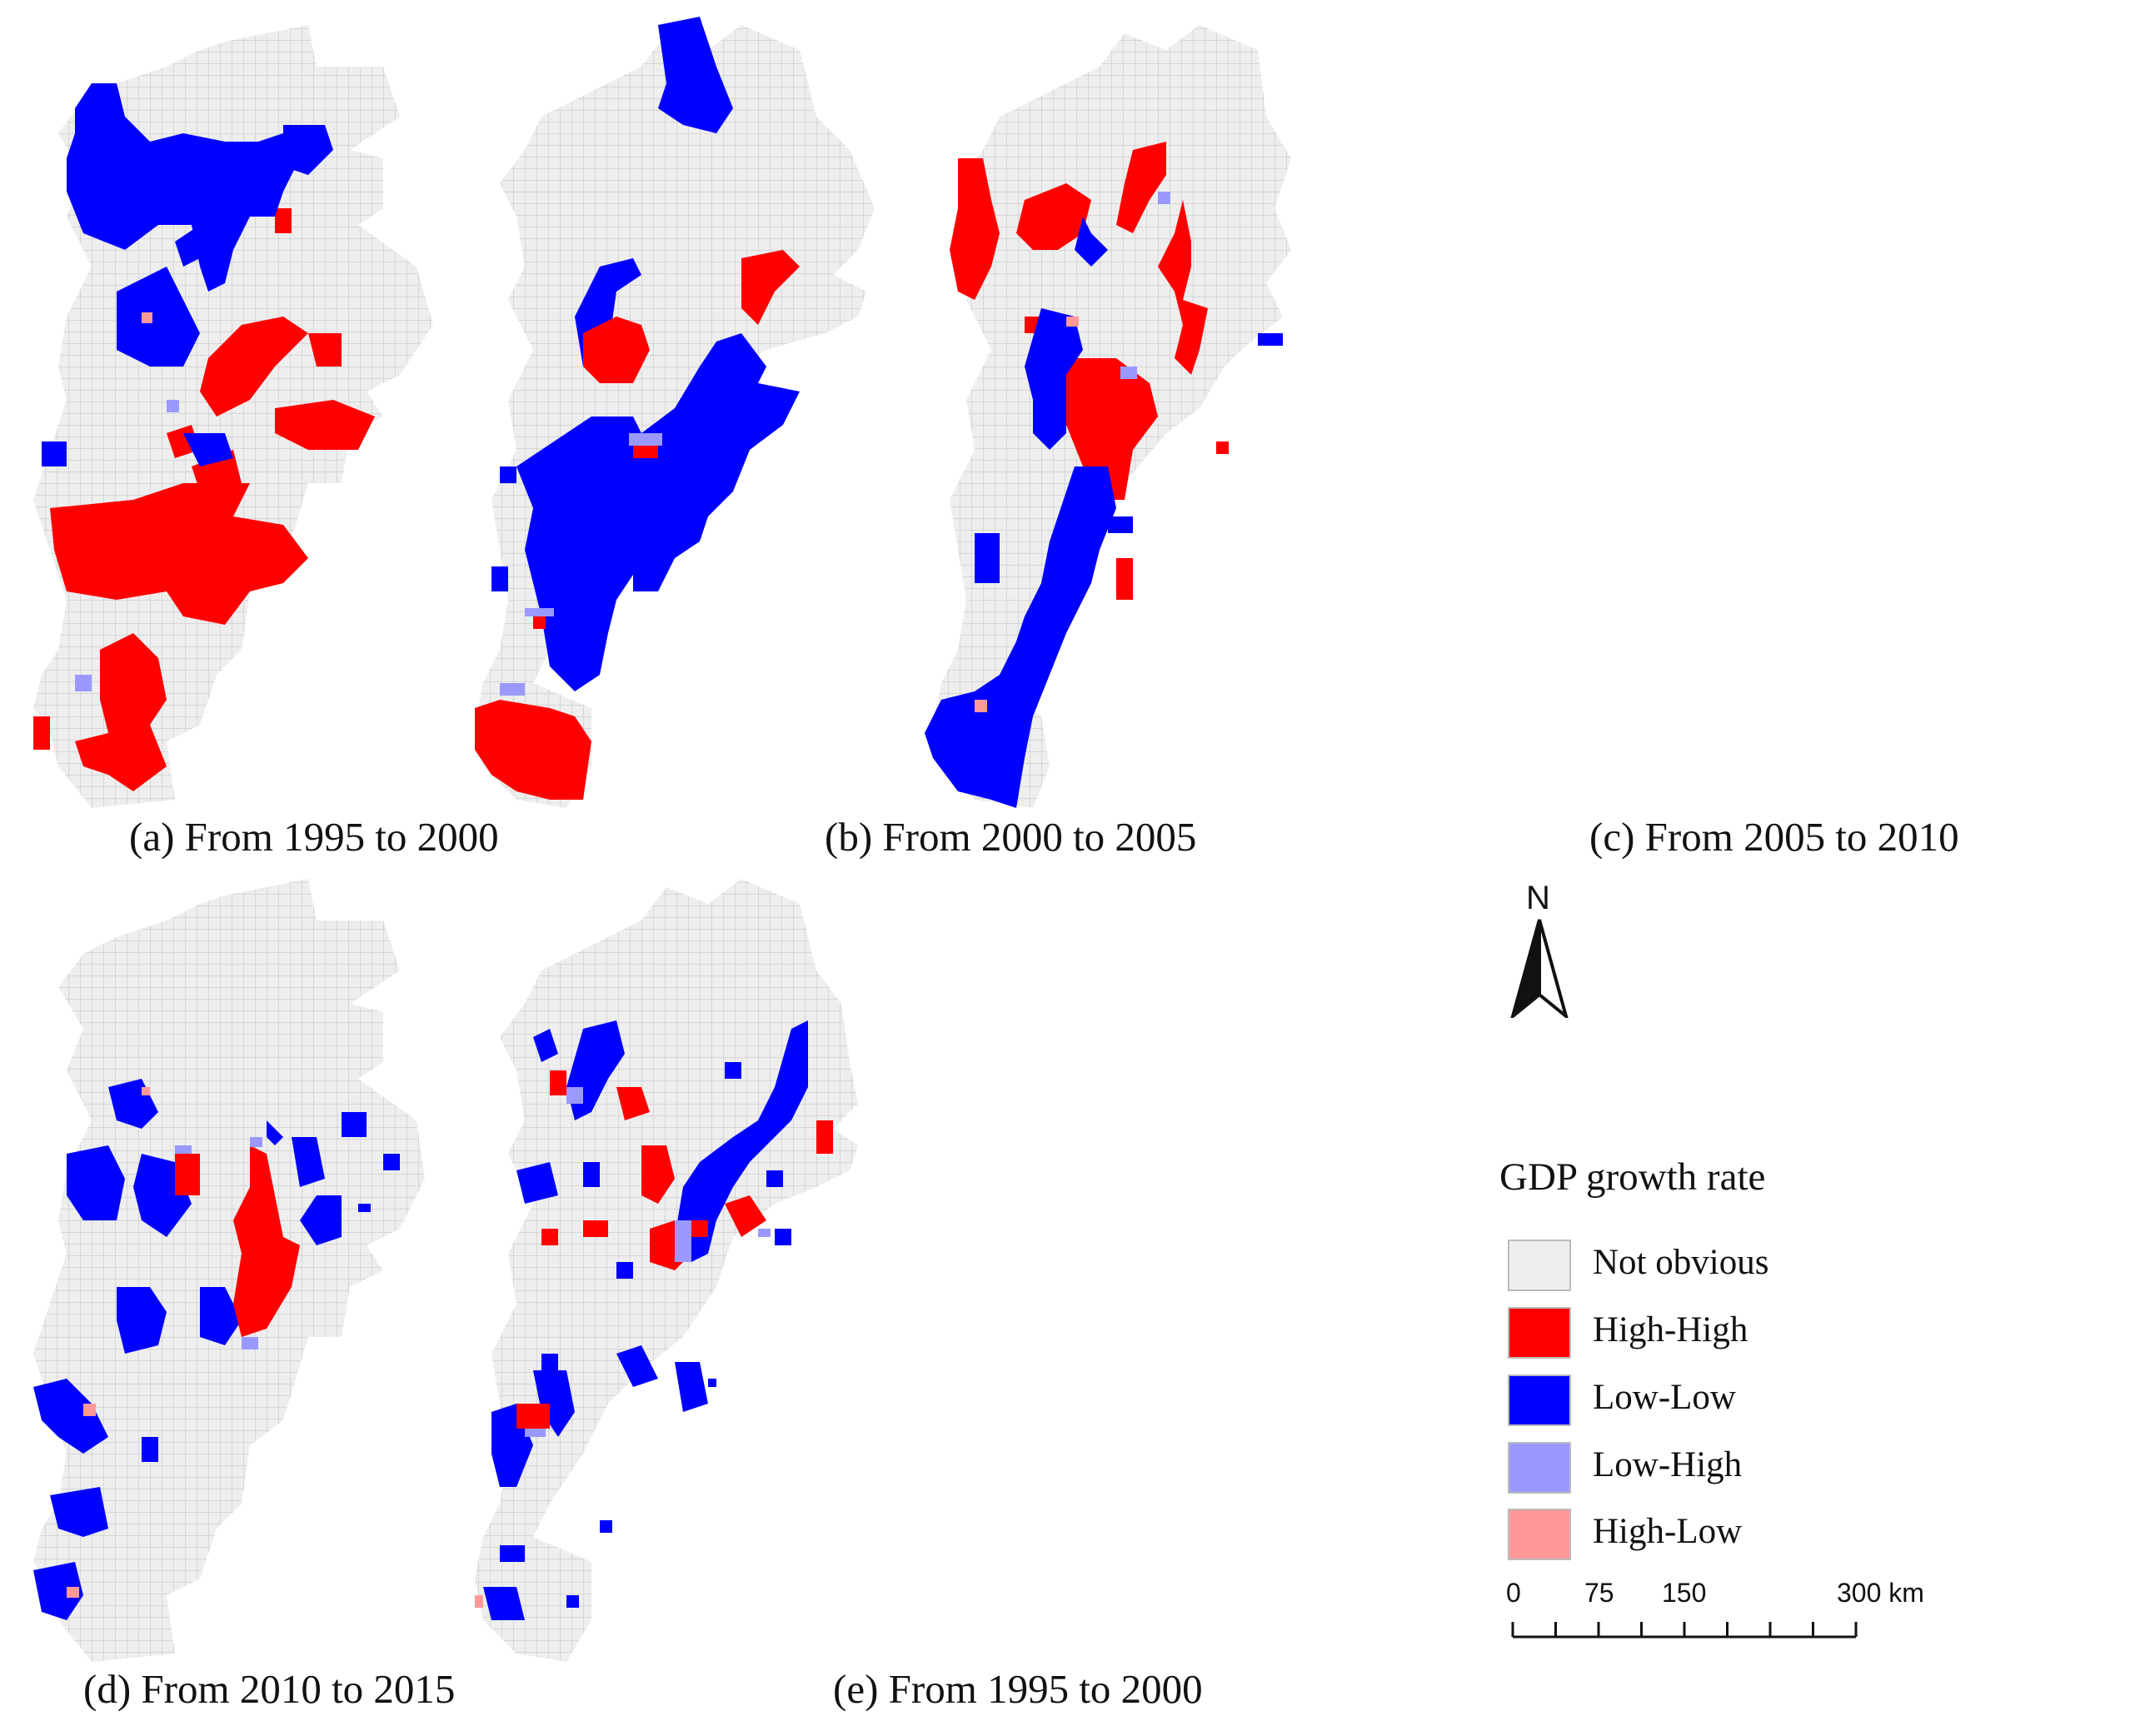  I want to click on north-letter: N, so click(1538, 898).